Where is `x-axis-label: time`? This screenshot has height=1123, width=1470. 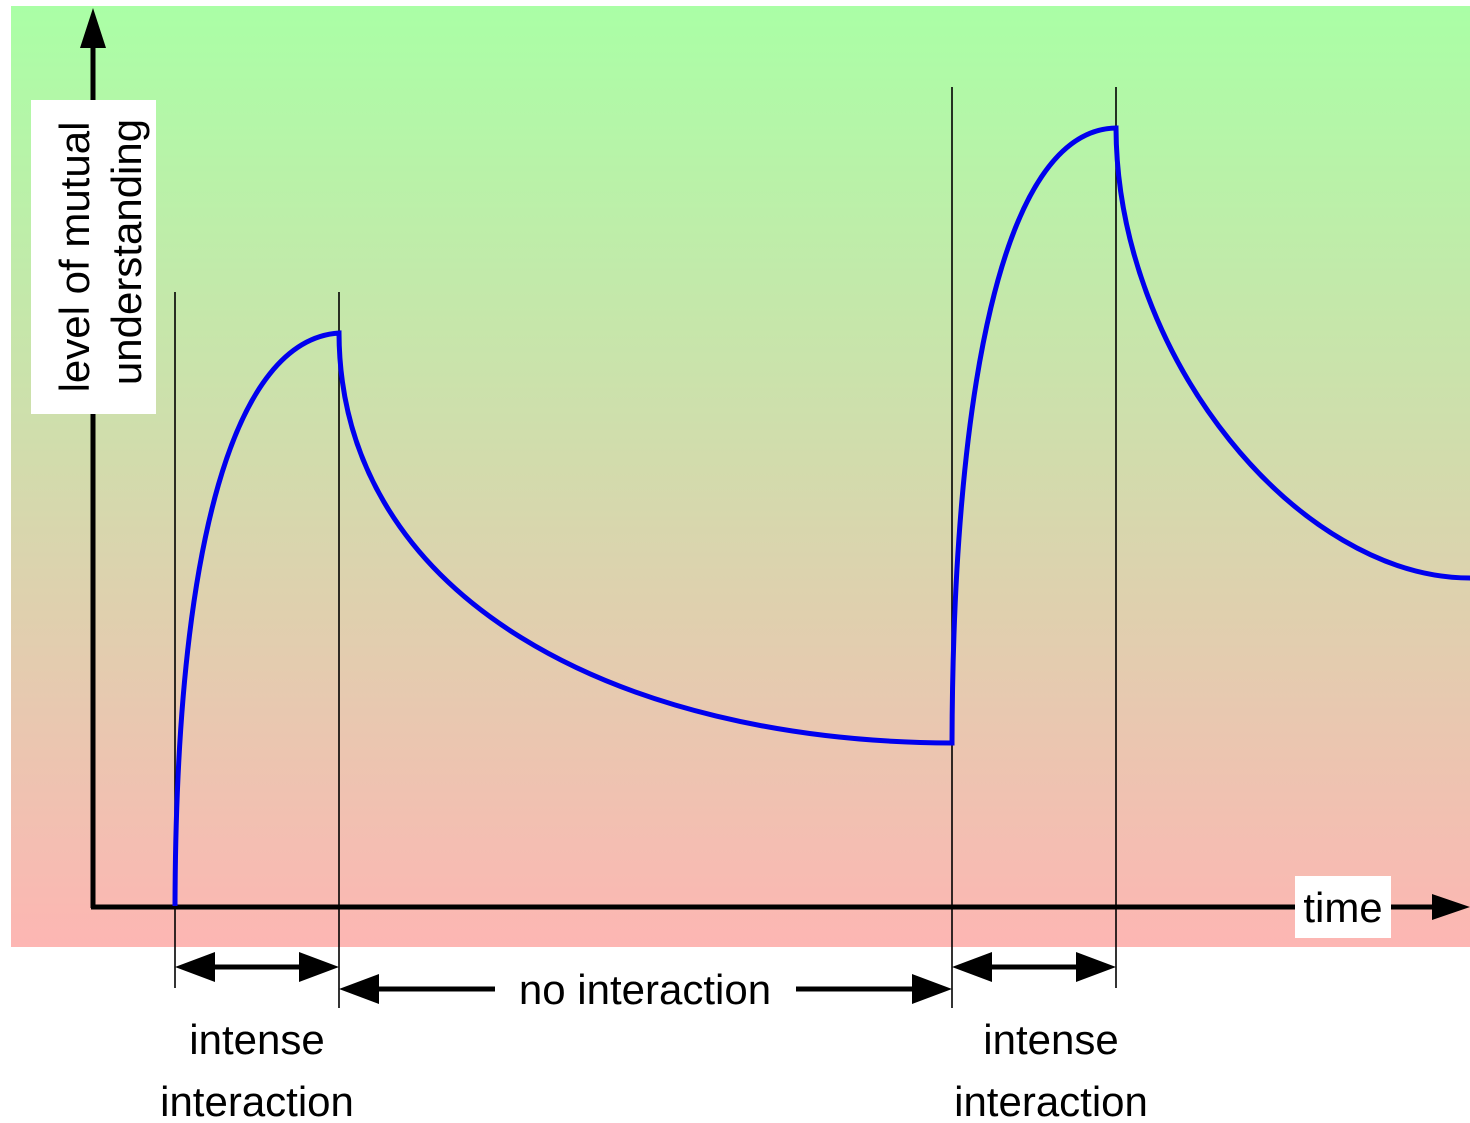 x-axis-label: time is located at coordinates (1342, 907).